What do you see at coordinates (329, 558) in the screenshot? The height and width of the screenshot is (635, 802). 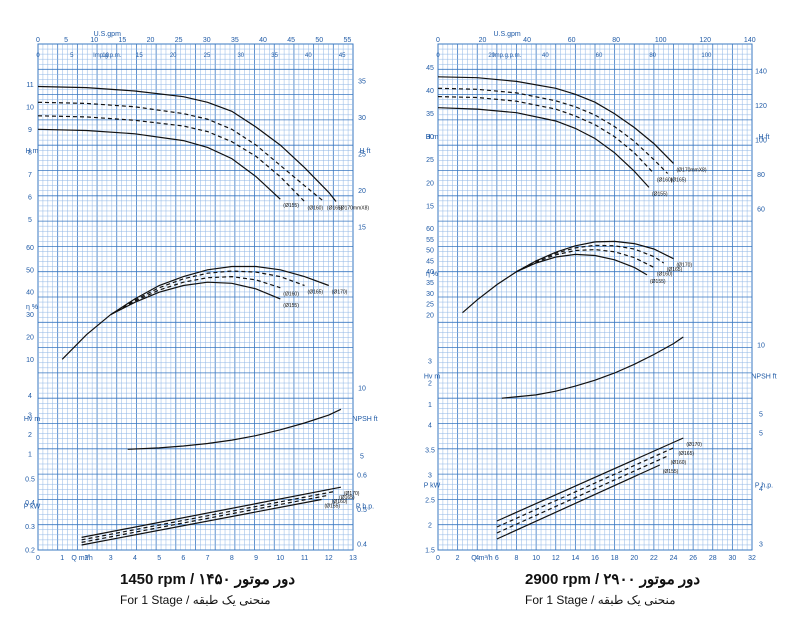 I see `x-tick: 12` at bounding box center [329, 558].